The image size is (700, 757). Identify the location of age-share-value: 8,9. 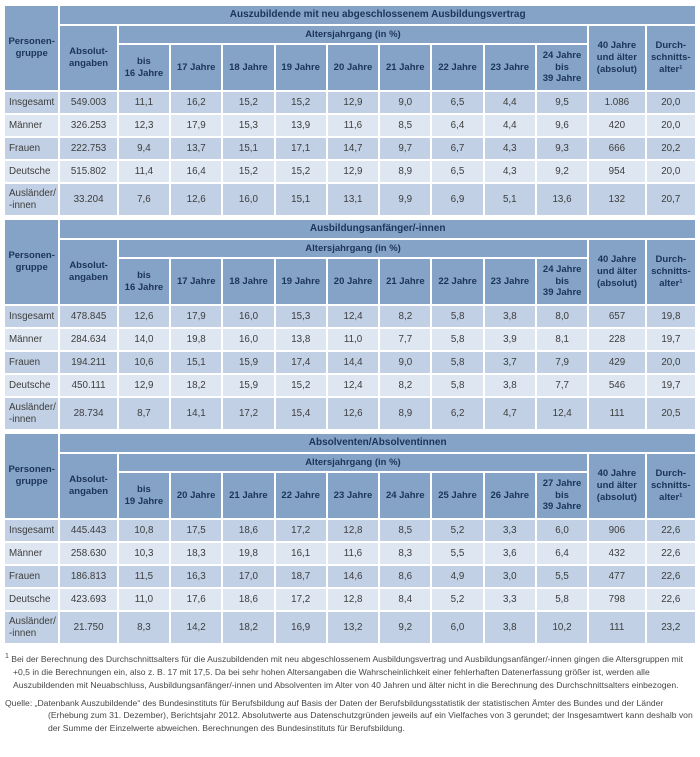
(405, 171).